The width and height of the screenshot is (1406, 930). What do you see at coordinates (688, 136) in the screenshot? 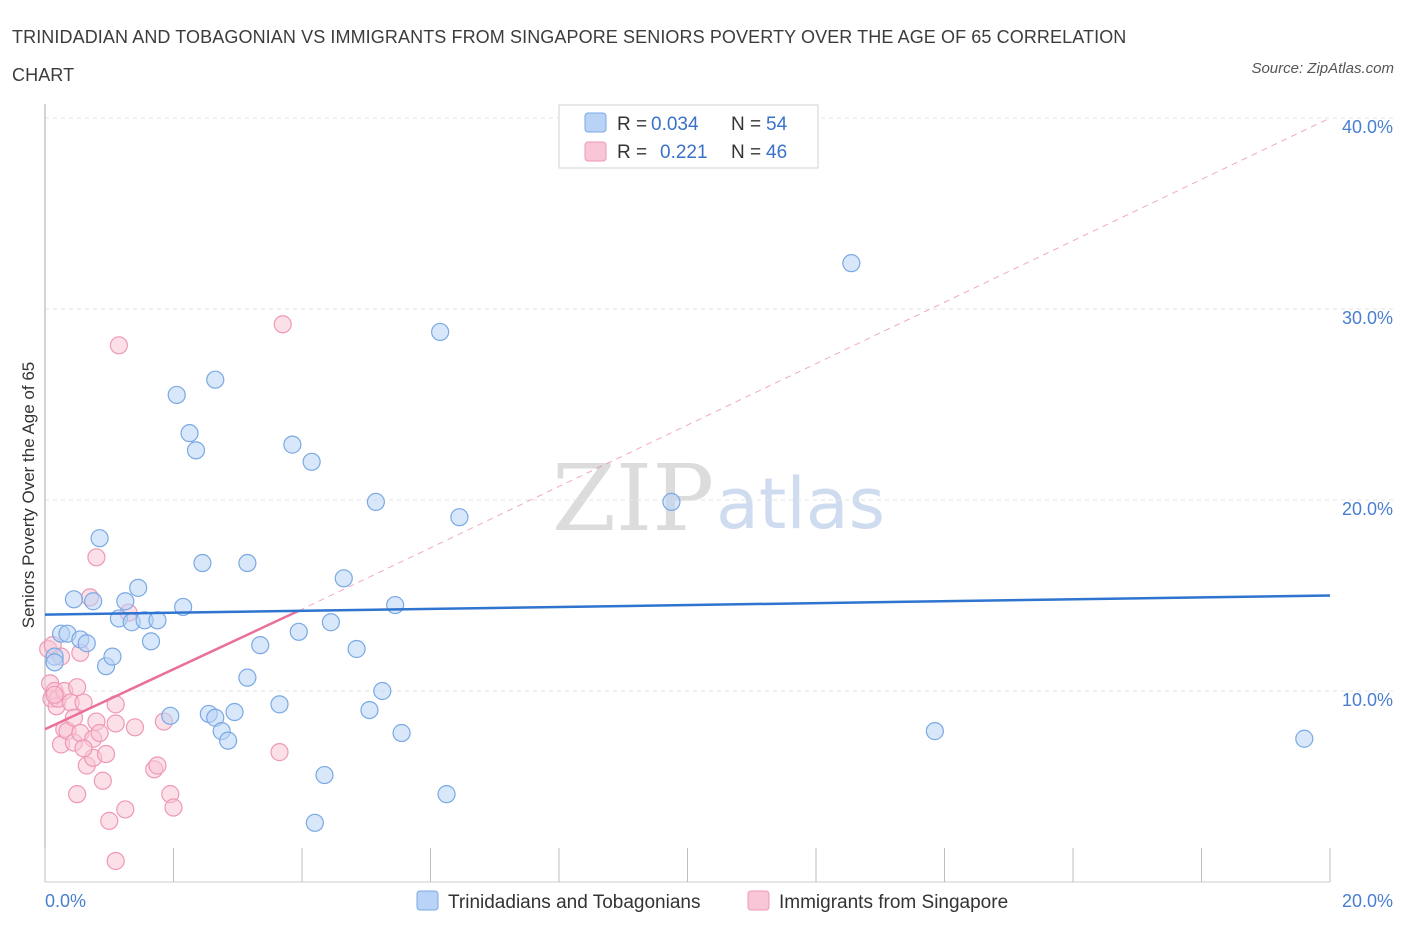
I see `top-legend: R = 0.034 N = 54 R = 0.221 N = 46` at bounding box center [688, 136].